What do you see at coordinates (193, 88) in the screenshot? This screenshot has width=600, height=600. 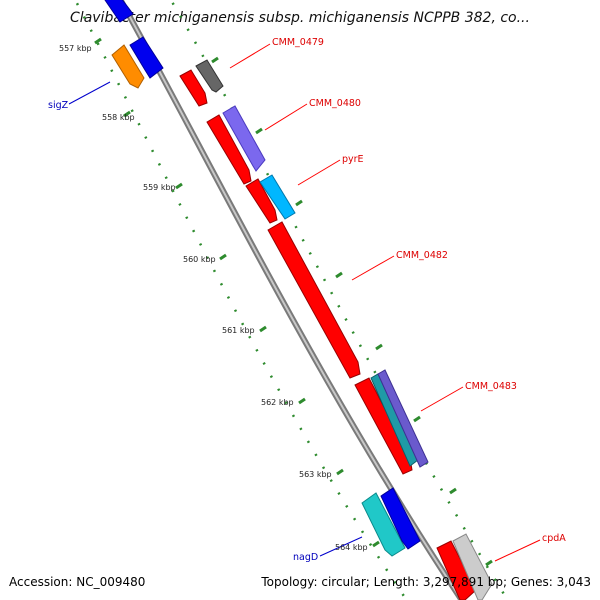 I see `gene-cmm0479-arrow` at bounding box center [193, 88].